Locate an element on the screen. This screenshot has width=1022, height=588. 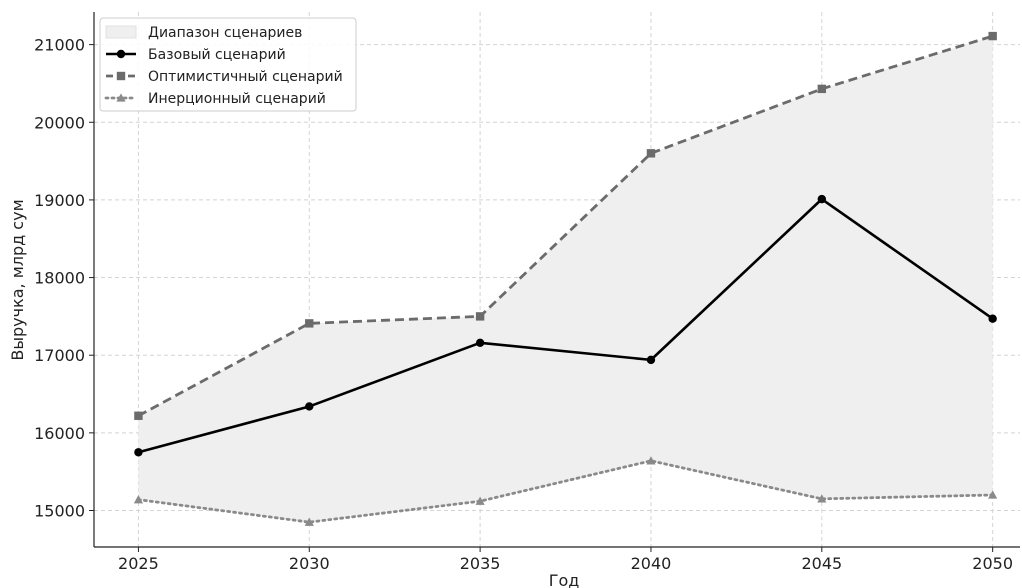
y-axis-label: Выручка, млрд сум is located at coordinates (17, 279).